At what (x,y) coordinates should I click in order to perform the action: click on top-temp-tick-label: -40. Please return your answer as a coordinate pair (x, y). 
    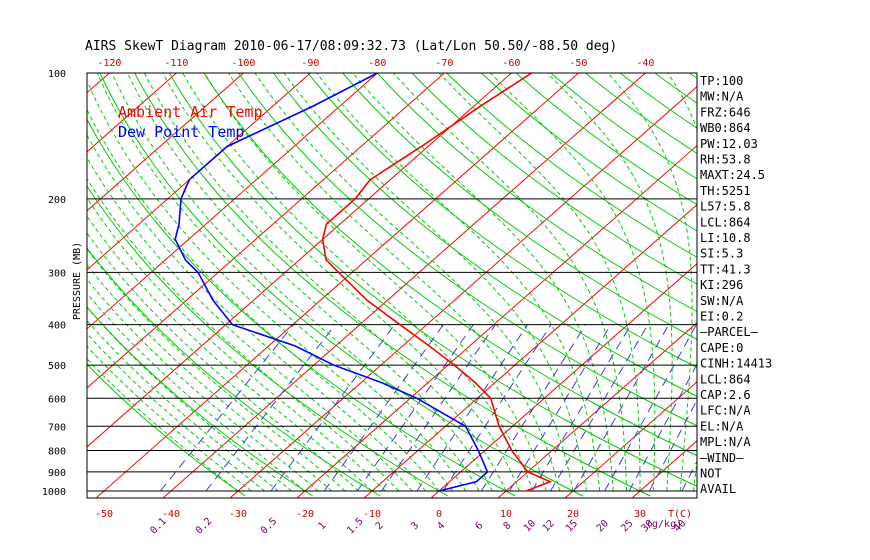
    Looking at the image, I should click on (645, 63).